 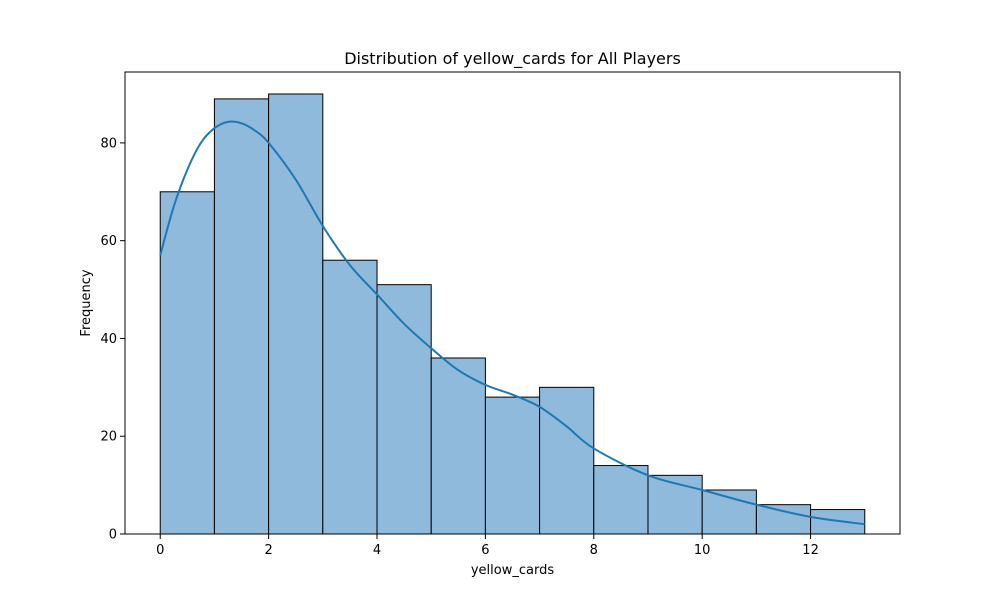 What do you see at coordinates (702, 550) in the screenshot?
I see `x-tick-label: 10` at bounding box center [702, 550].